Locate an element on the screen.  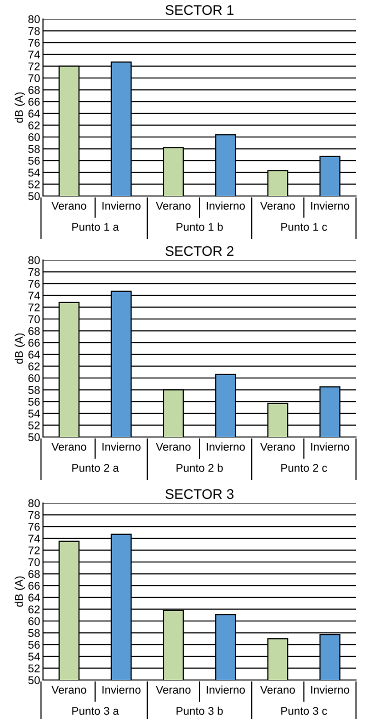
text: Punto 1 a is located at coordinates (95, 227).